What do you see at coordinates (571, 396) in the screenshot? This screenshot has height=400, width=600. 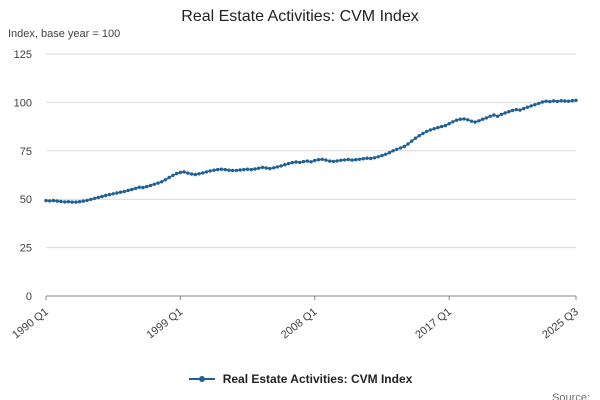 I see `source-label: Source:` at bounding box center [571, 396].